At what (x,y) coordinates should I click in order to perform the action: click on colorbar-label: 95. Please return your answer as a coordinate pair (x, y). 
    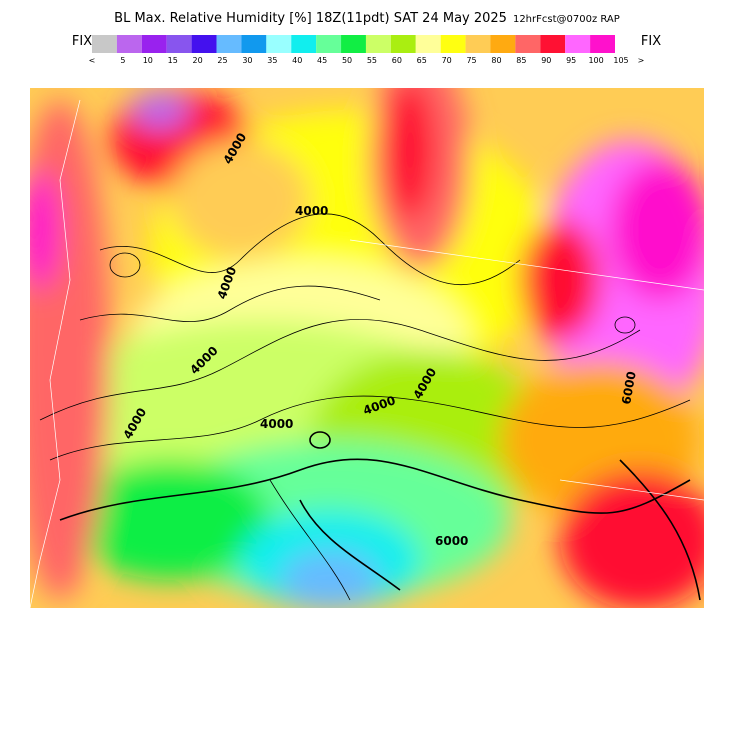
    Looking at the image, I should click on (571, 60).